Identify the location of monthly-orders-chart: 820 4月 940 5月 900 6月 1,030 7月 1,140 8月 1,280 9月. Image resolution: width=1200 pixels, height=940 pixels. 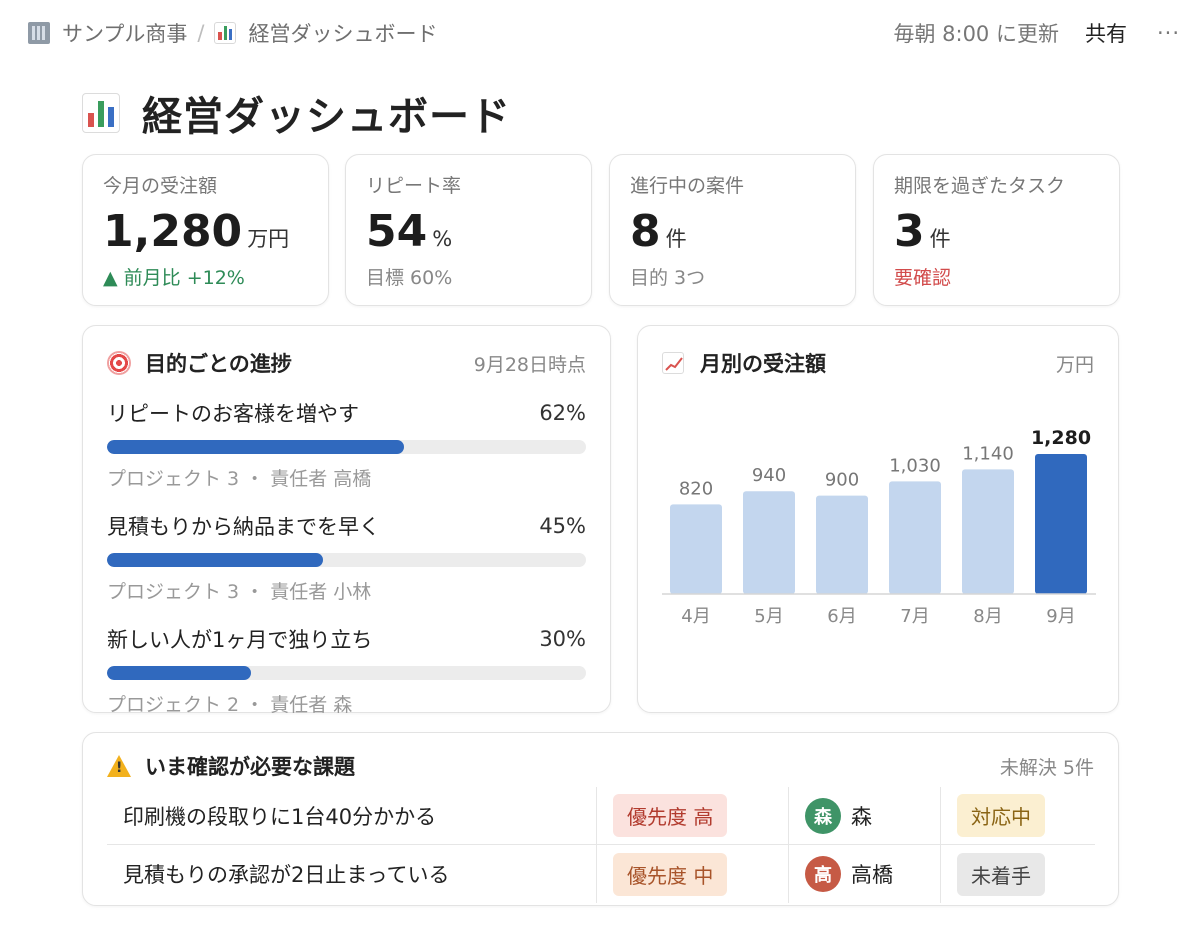
(879, 527).